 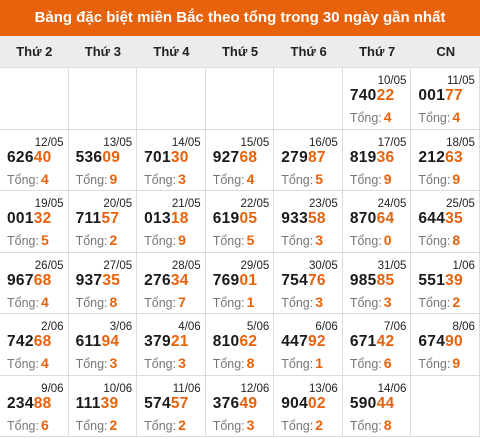 I want to click on day-cell: 5/06 81062 Tổng: 8, so click(x=240, y=345).